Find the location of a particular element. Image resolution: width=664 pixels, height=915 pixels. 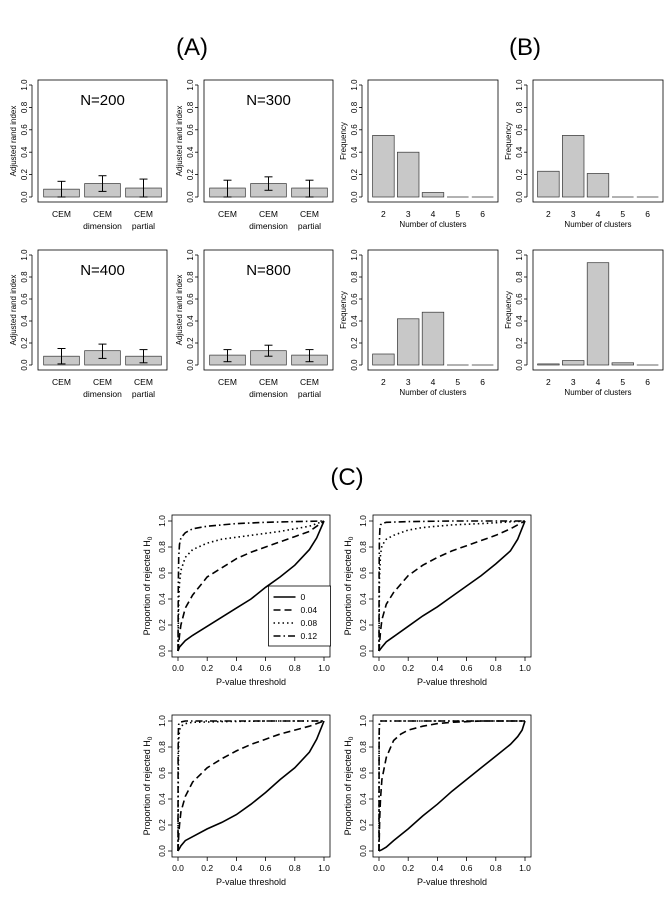

legend-label: 0.04 is located at coordinates (309, 610).